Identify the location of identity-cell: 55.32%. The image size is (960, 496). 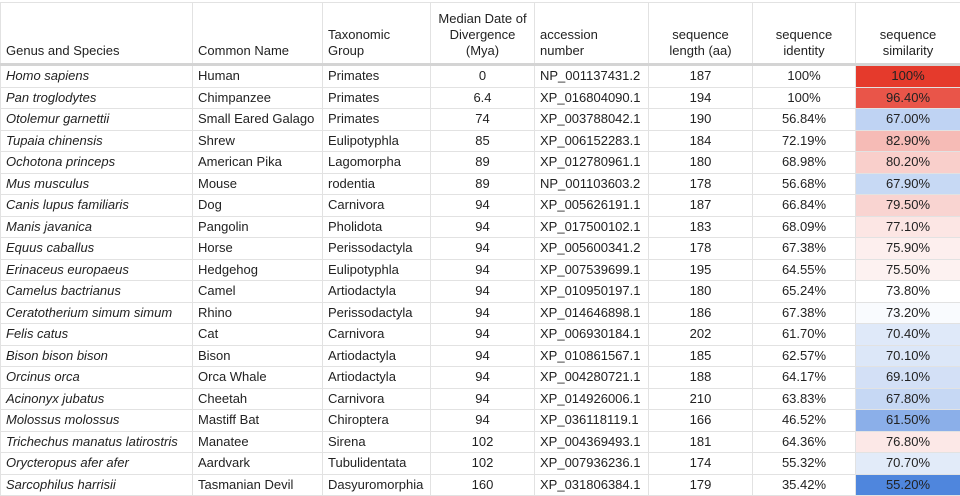
(804, 464).